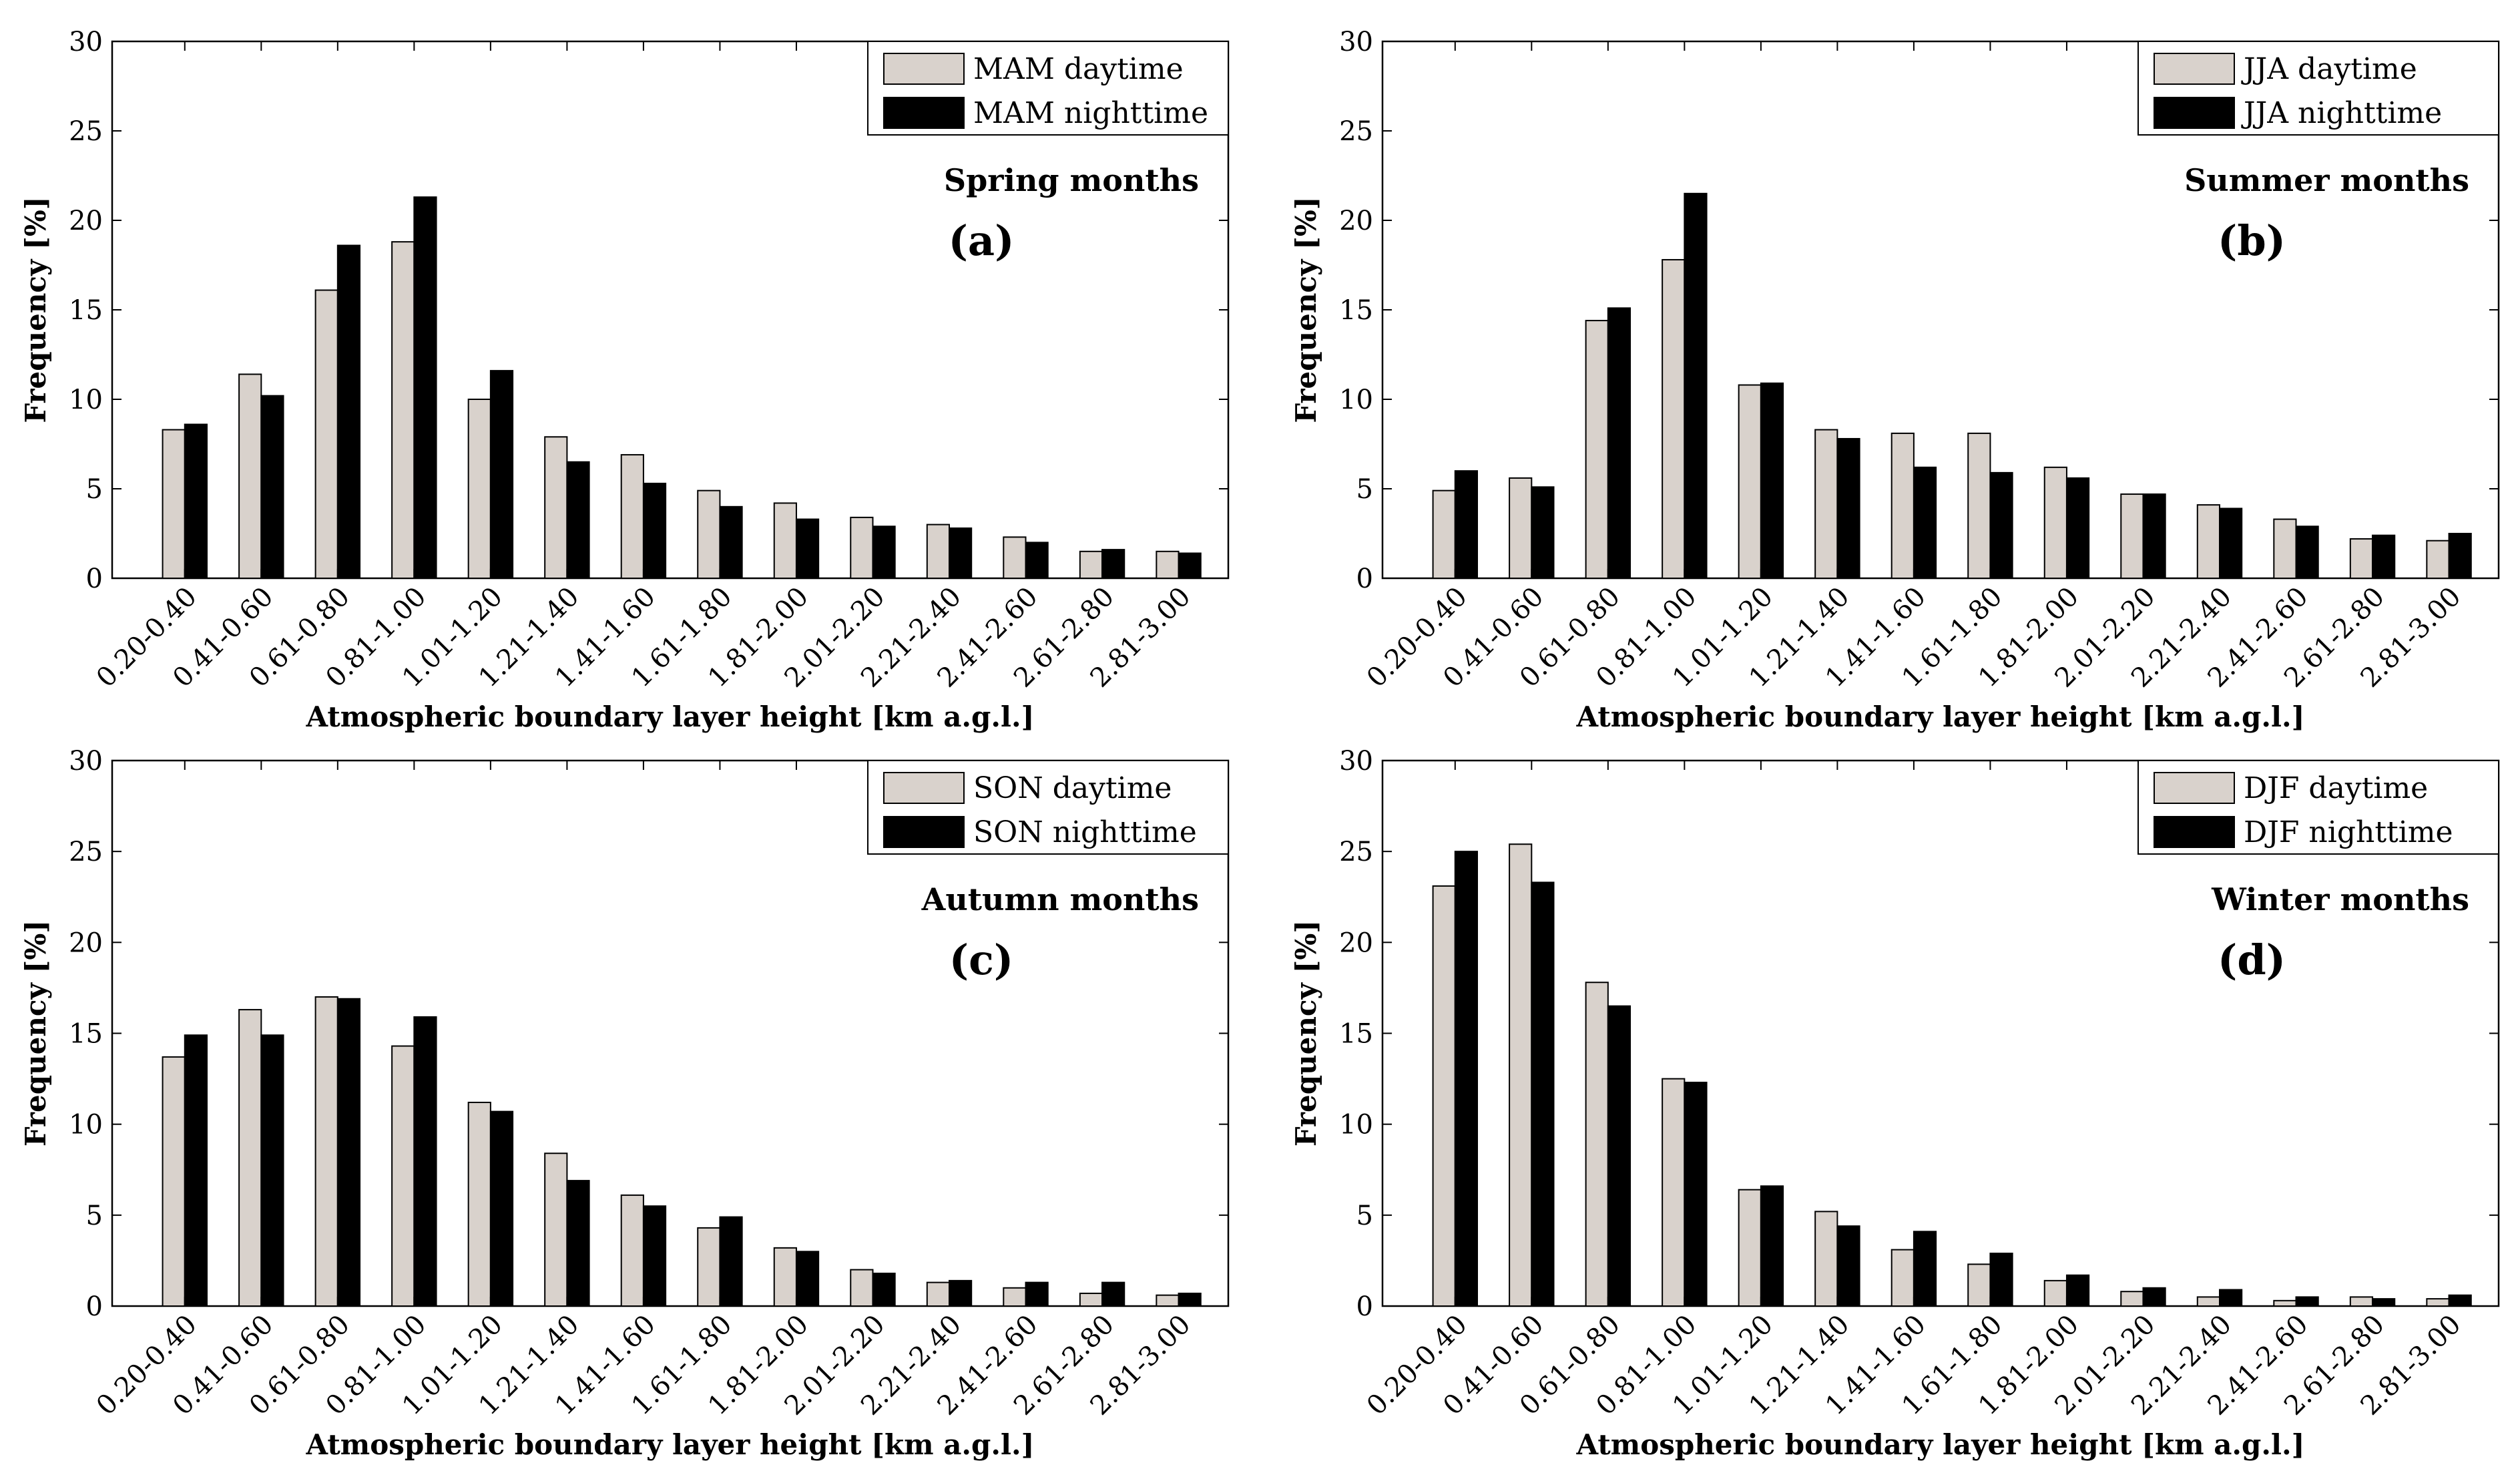 This screenshot has width=2520, height=1467. I want to click on panel-letter: (a), so click(982, 240).